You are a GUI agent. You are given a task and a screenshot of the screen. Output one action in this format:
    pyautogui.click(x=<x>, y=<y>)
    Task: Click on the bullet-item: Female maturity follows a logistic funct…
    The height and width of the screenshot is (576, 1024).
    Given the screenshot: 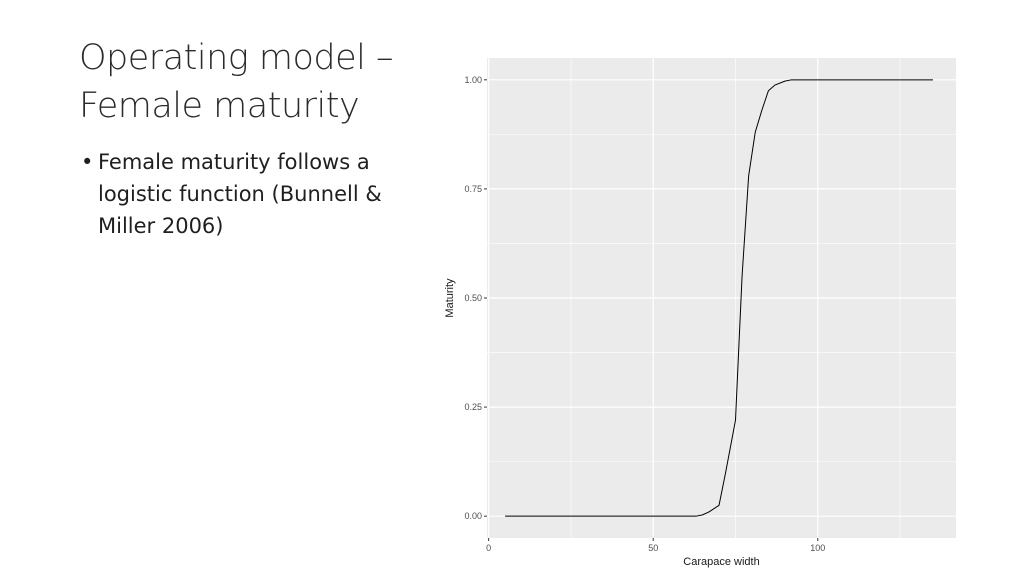 What is the action you would take?
    pyautogui.click(x=251, y=194)
    